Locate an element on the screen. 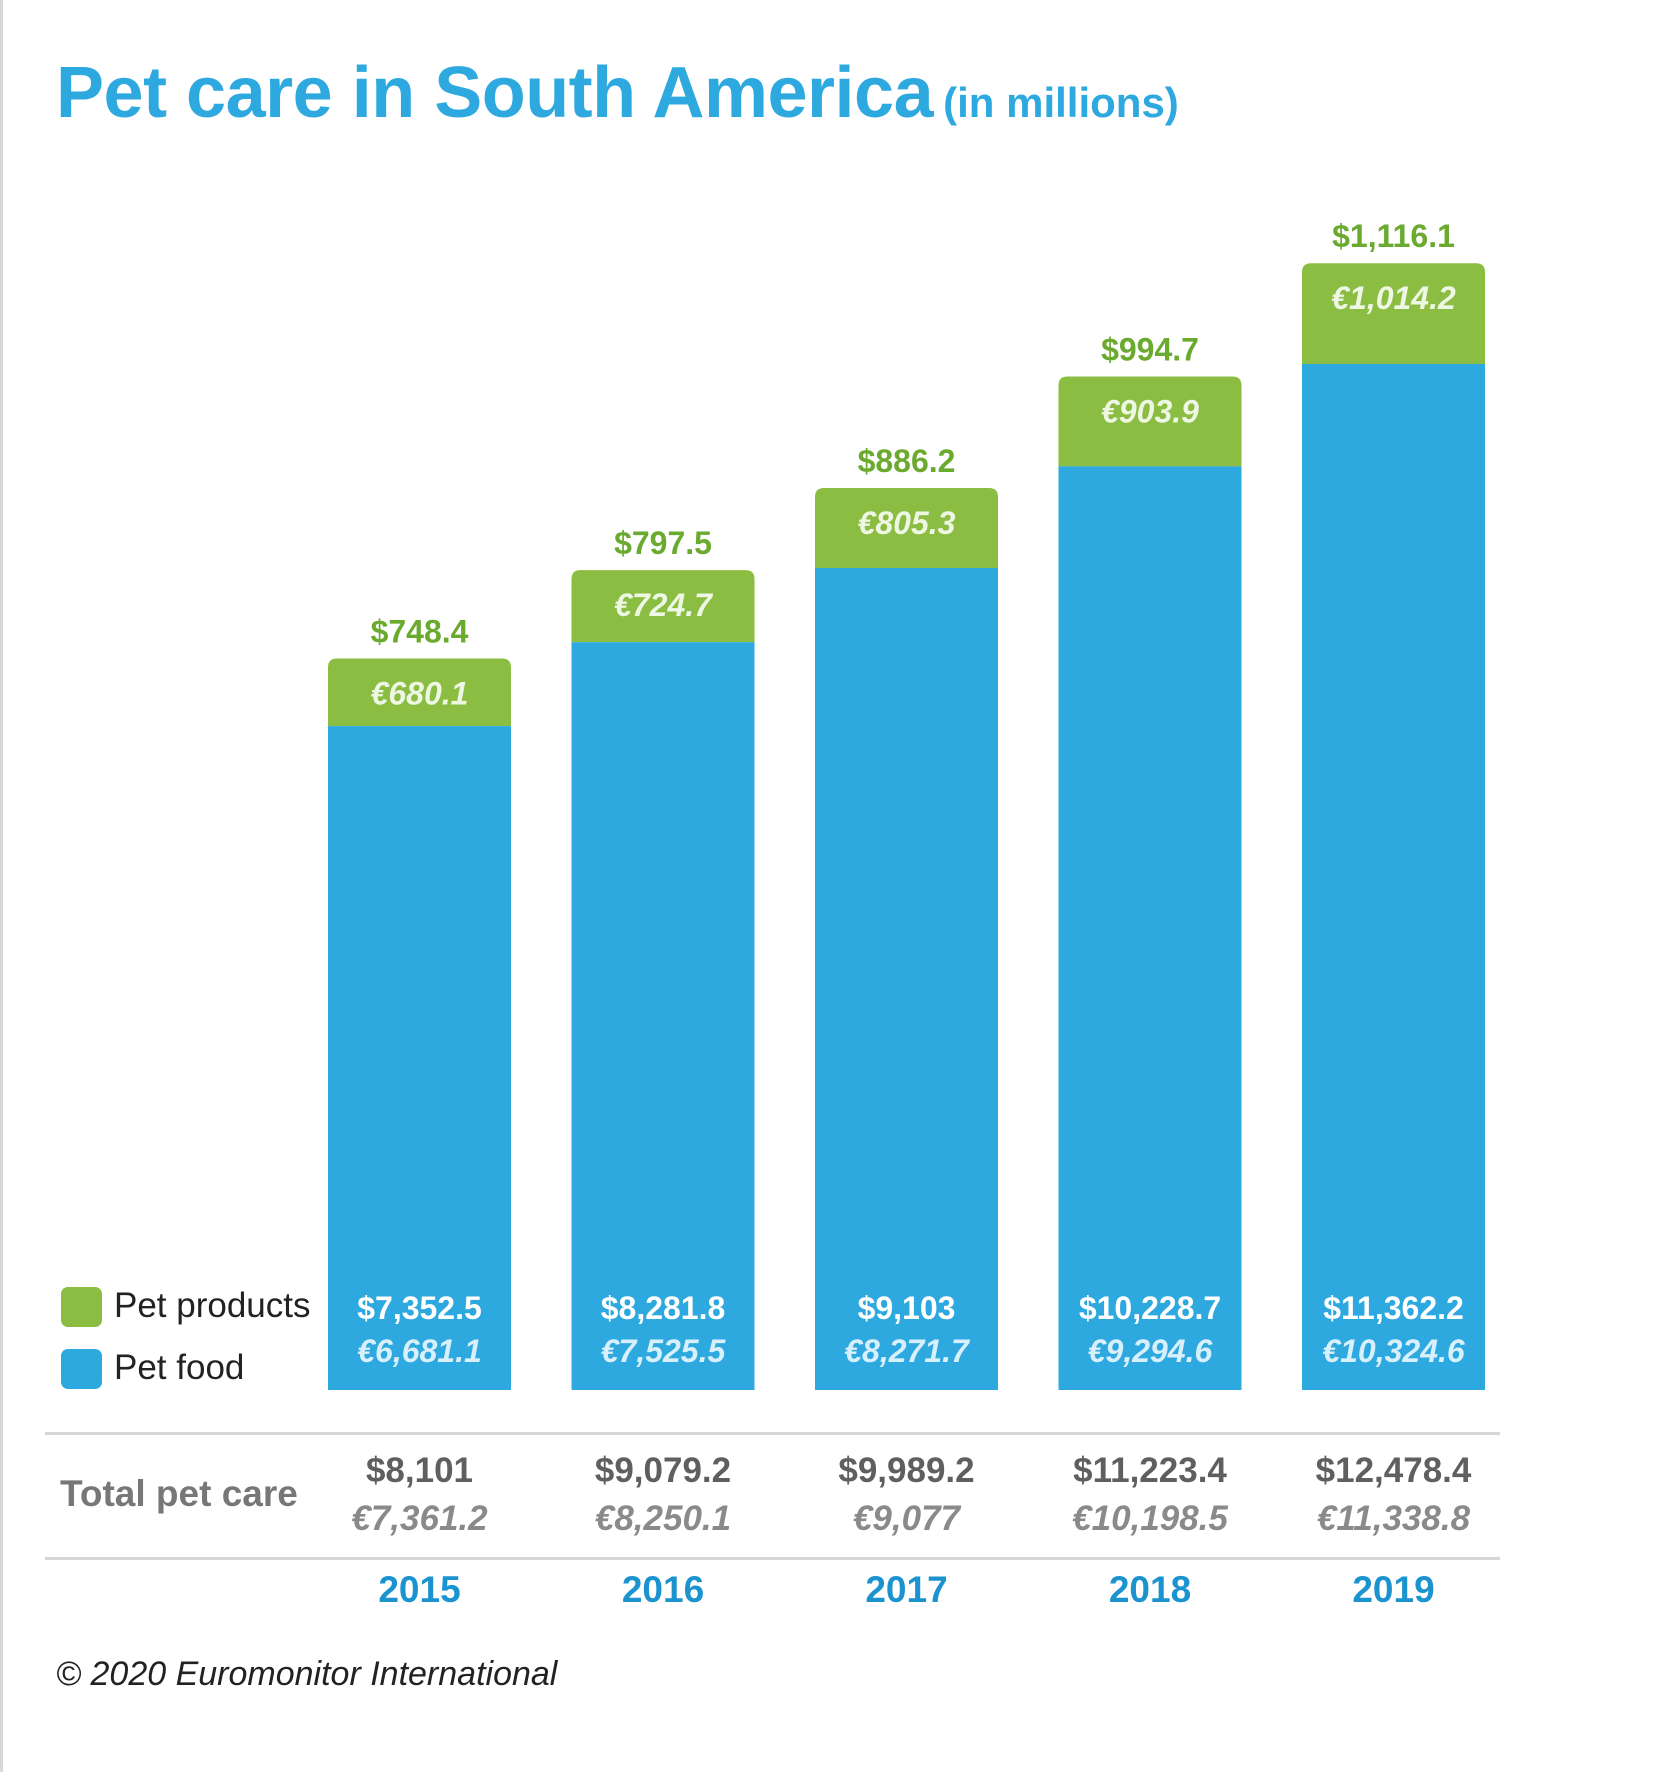  divider-bottom is located at coordinates (772, 1558).